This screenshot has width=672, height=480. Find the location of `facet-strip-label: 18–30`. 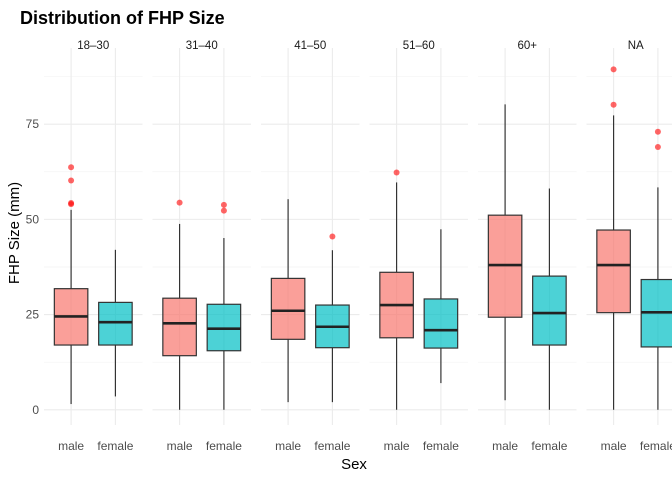

facet-strip-label: 18–30 is located at coordinates (93, 46).